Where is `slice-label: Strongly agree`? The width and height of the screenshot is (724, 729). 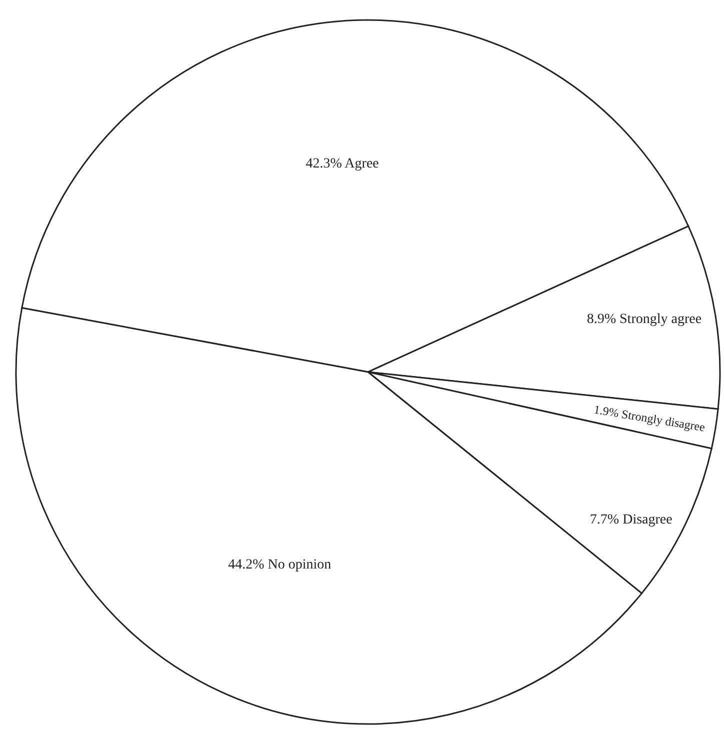 slice-label: Strongly agree is located at coordinates (659, 319).